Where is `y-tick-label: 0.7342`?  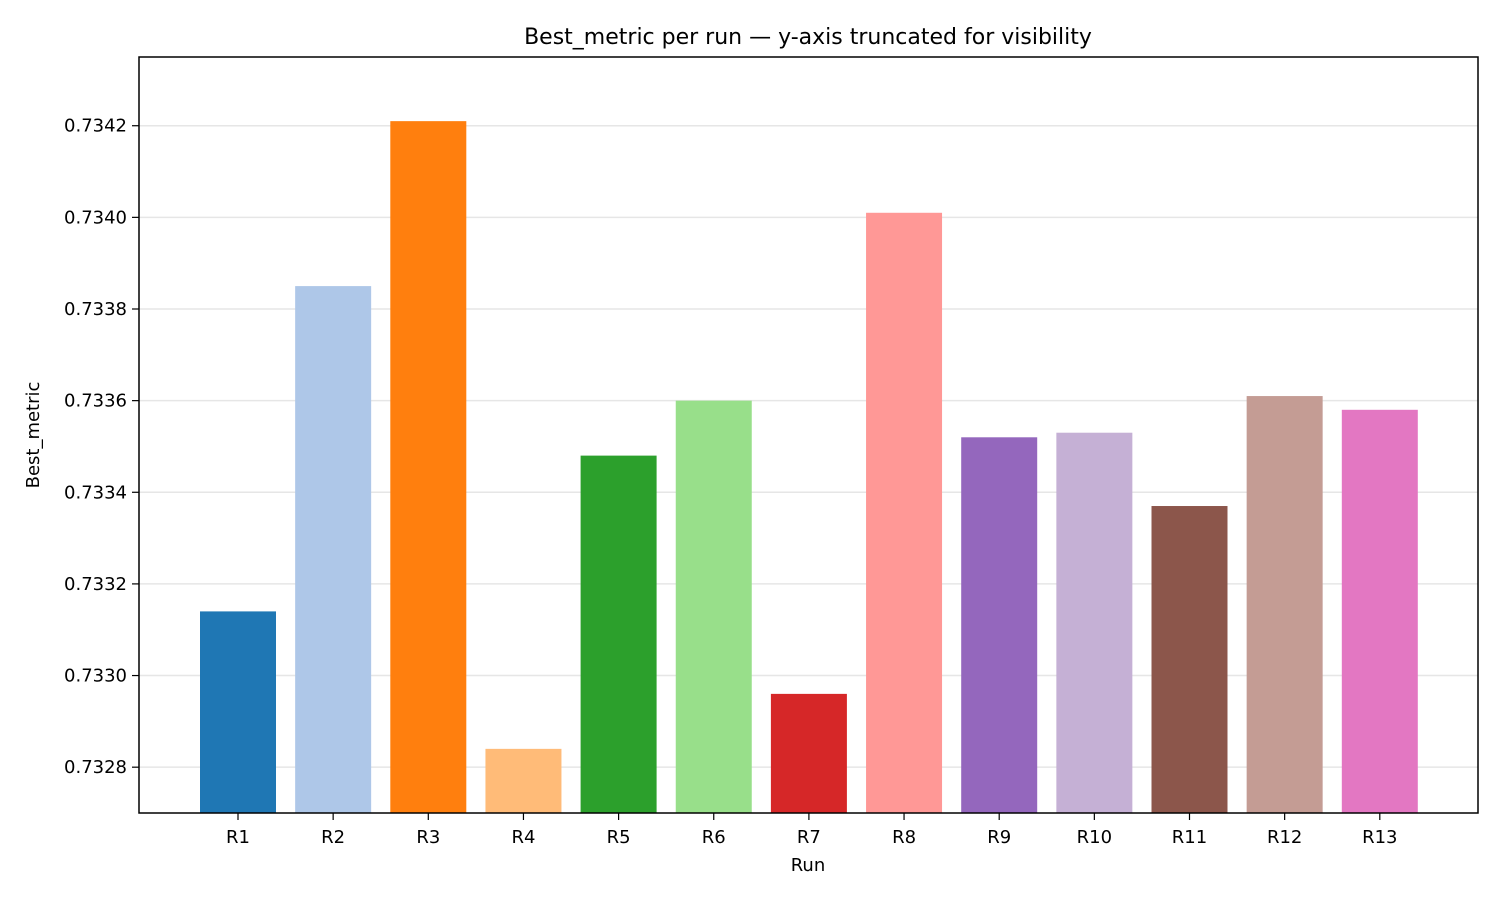
y-tick-label: 0.7342 is located at coordinates (95, 126).